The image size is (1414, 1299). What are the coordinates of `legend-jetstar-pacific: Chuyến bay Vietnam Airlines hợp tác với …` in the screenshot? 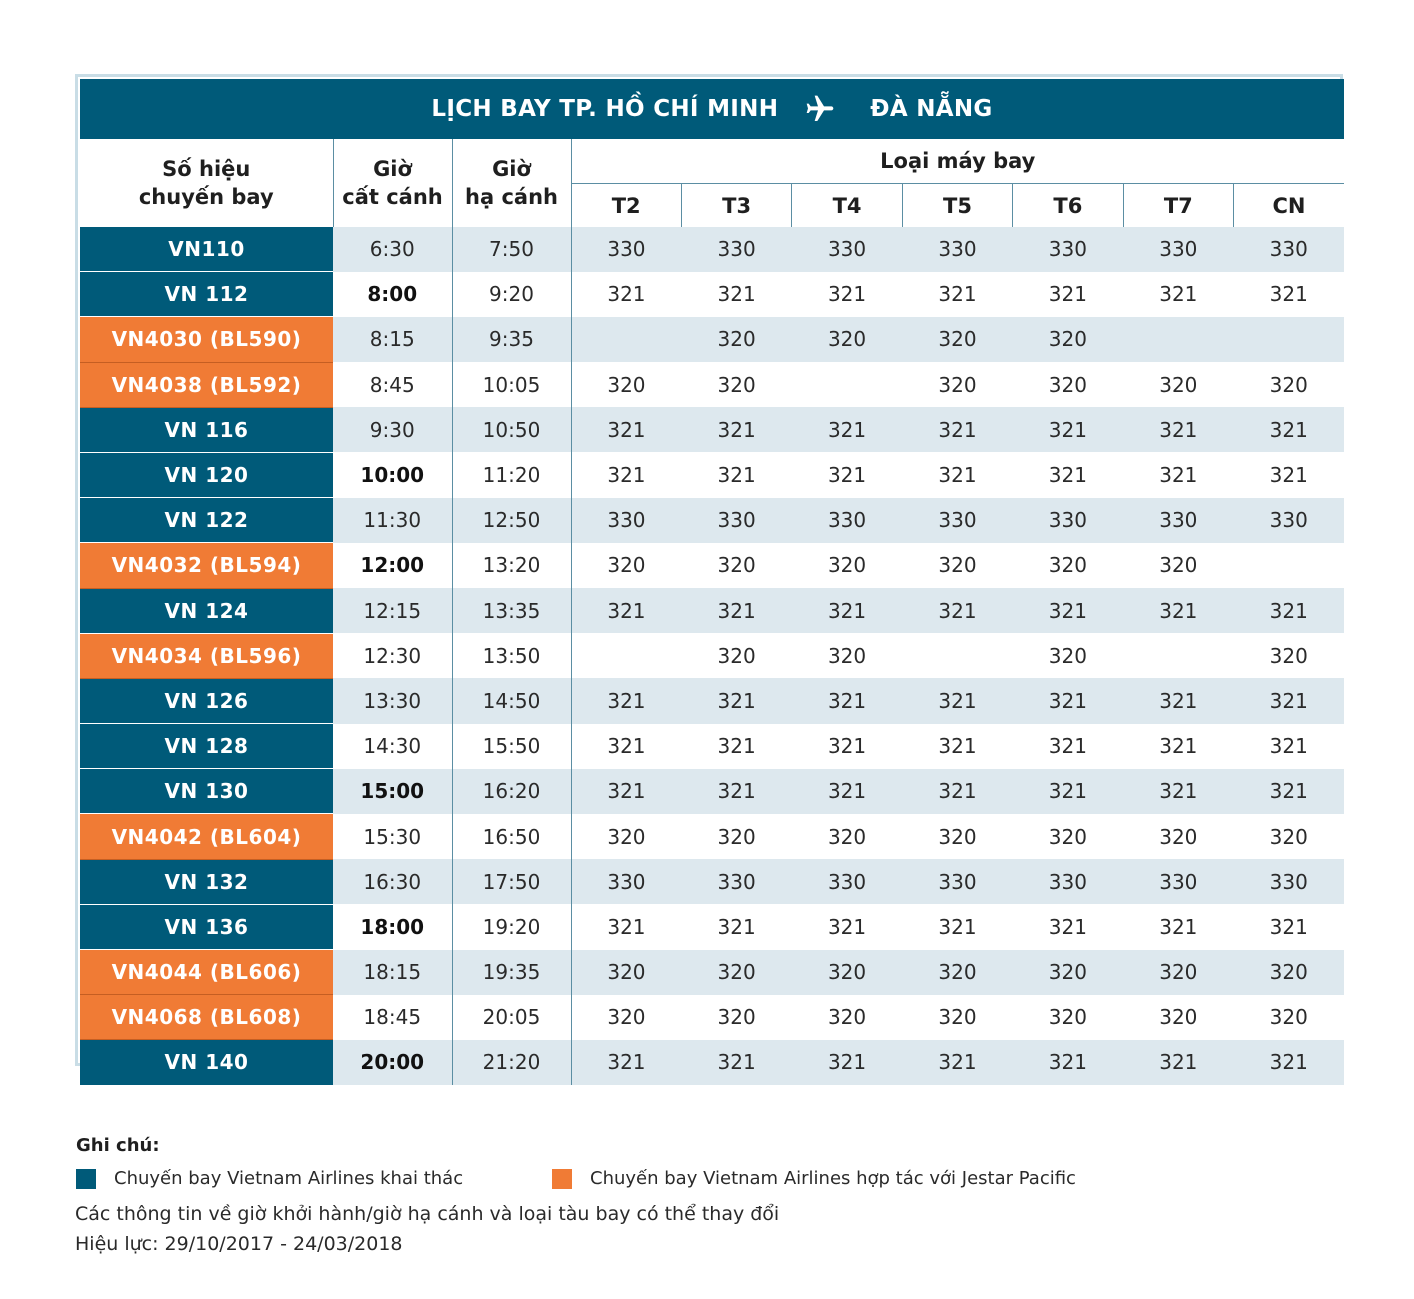 It's located at (814, 1178).